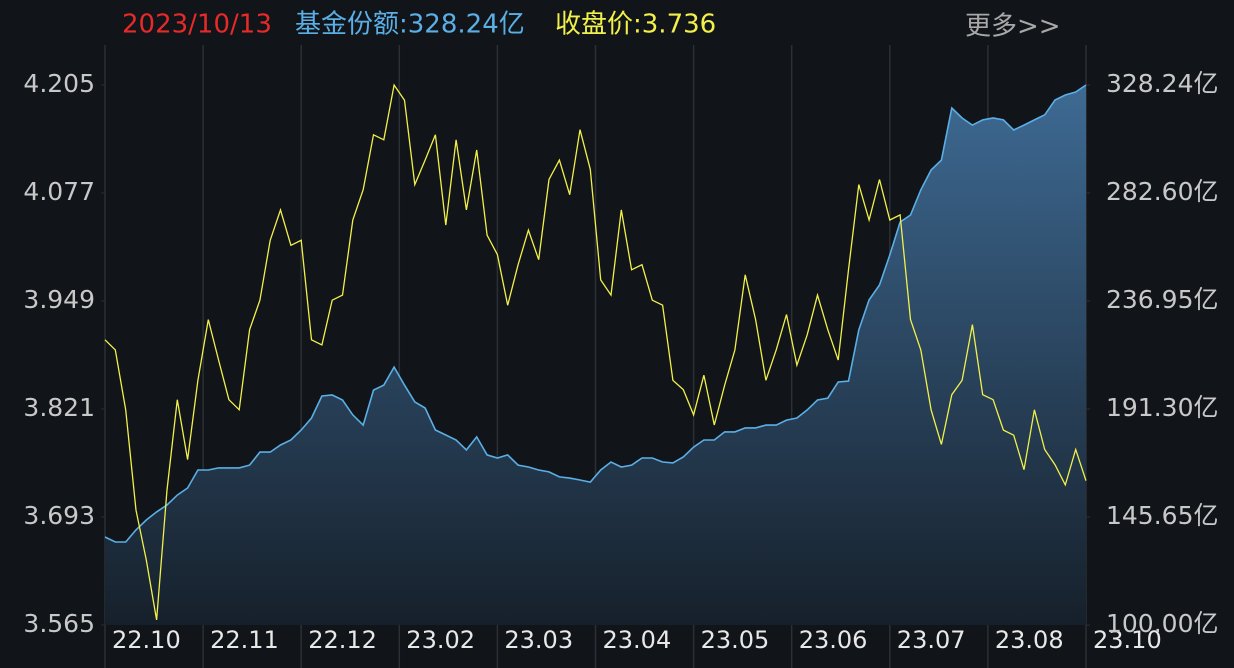  What do you see at coordinates (197, 25) in the screenshot?
I see `date: 2023/10/13` at bounding box center [197, 25].